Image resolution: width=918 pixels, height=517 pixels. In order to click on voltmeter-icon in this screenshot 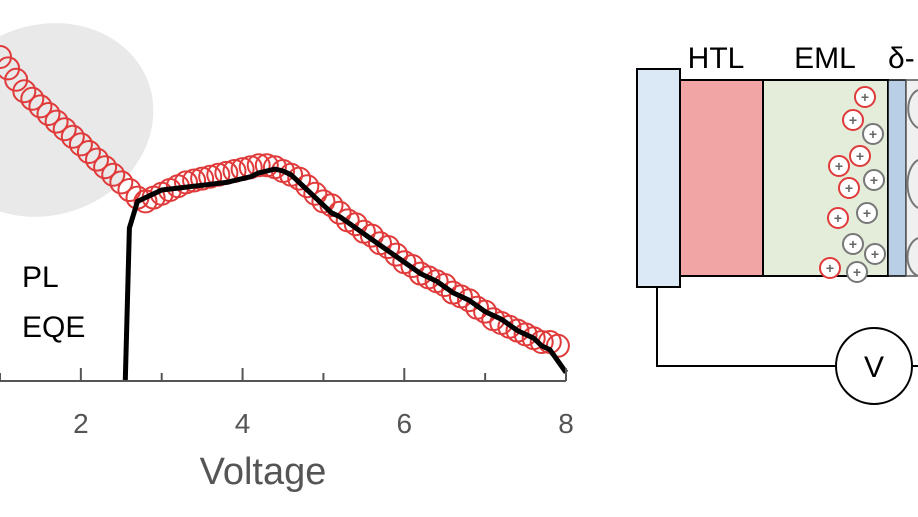, I will do `click(874, 366)`.